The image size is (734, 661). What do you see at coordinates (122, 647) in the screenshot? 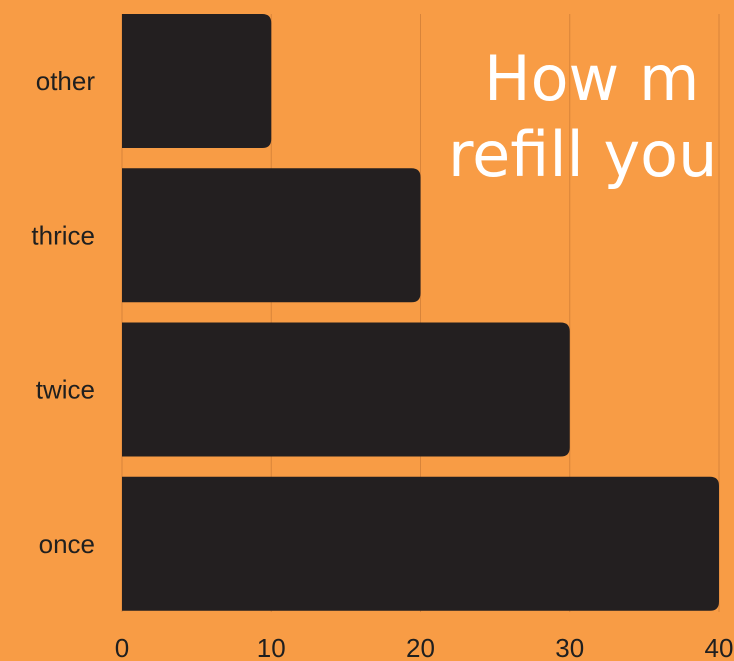
I see `x-tick-label: 0` at bounding box center [122, 647].